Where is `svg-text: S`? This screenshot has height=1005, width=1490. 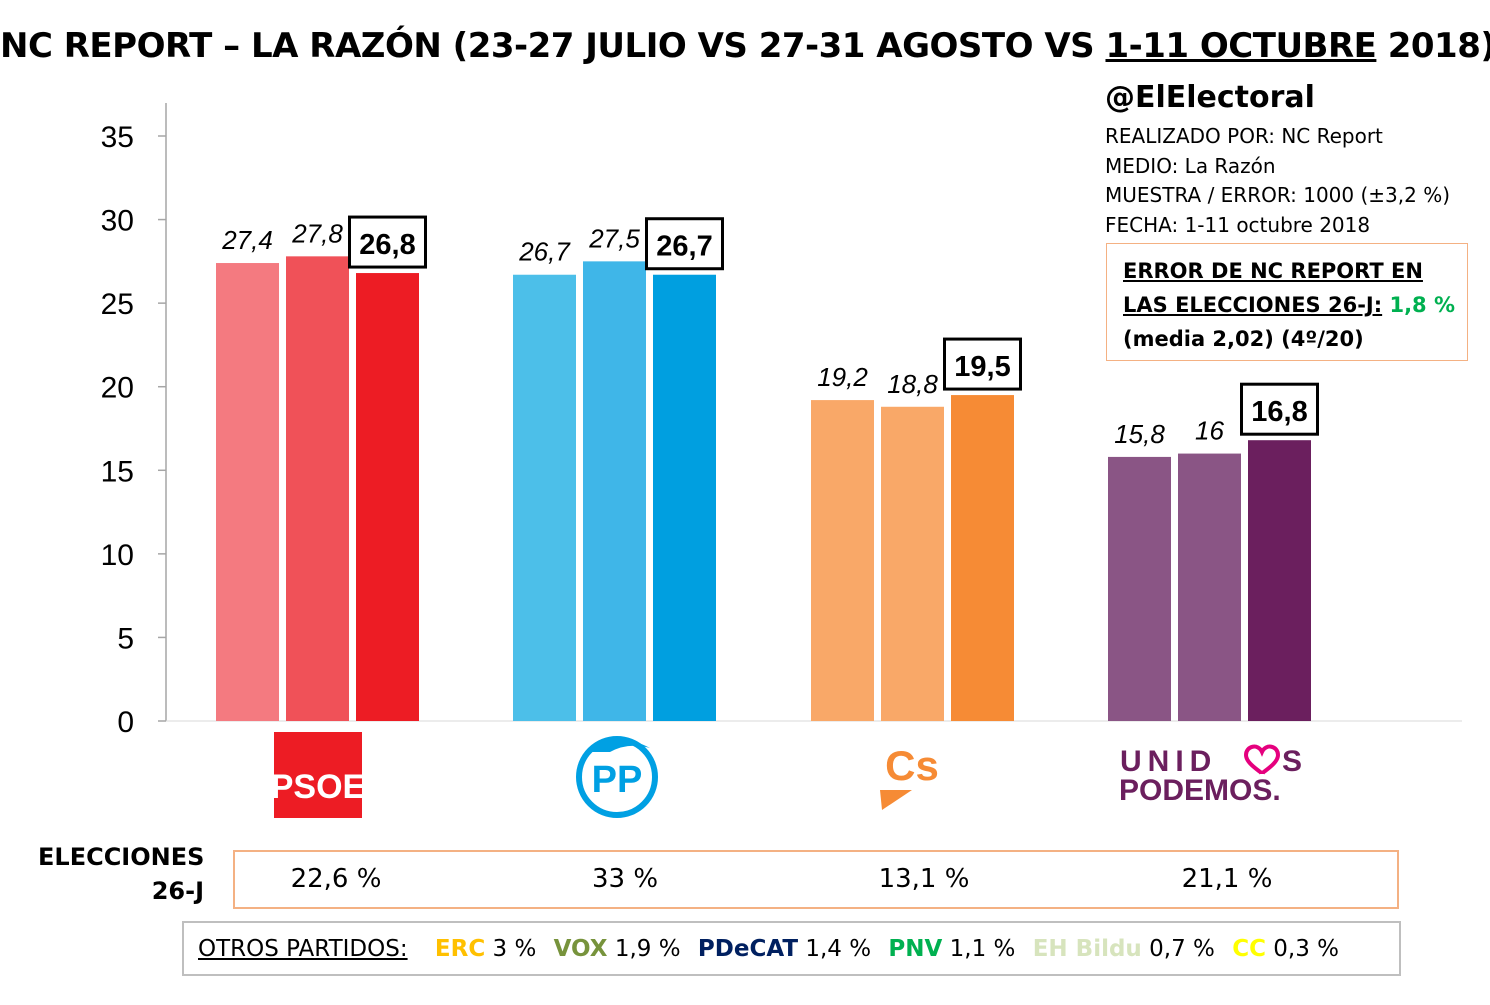 svg-text: S is located at coordinates (1292, 761).